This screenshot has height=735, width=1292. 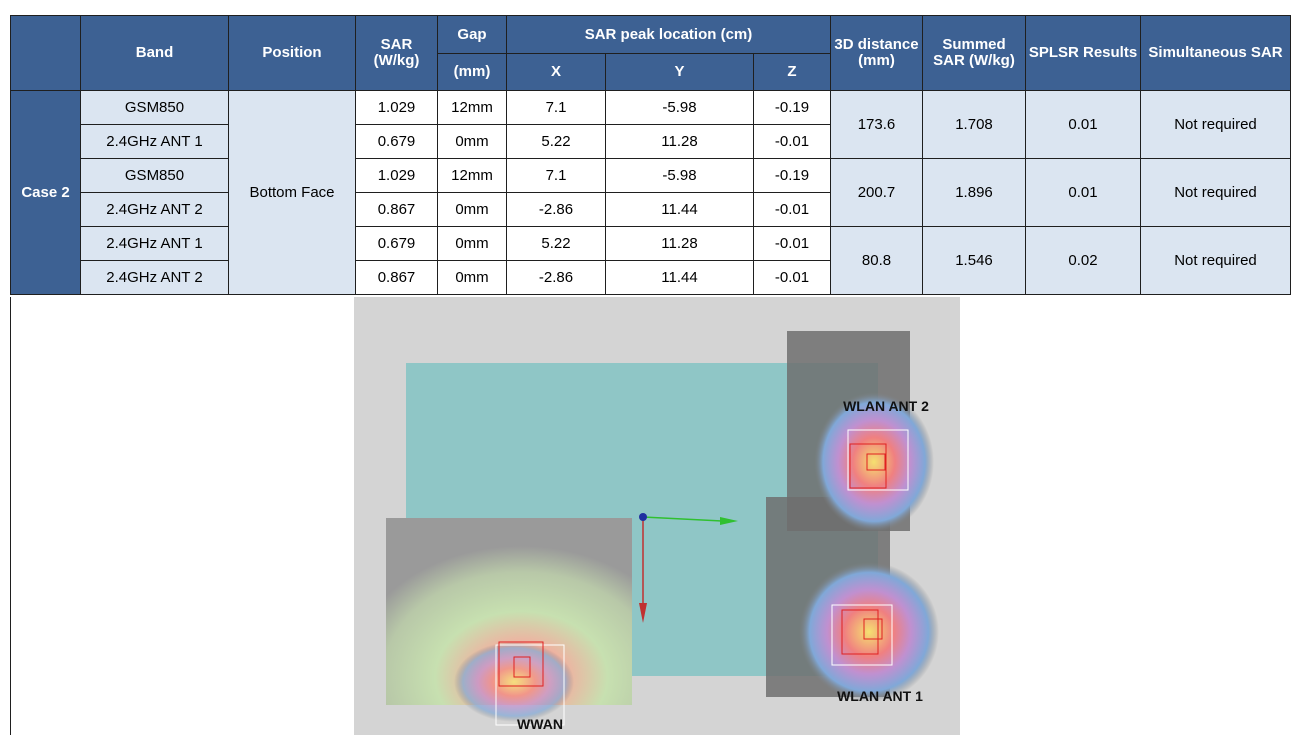 What do you see at coordinates (45, 53) in the screenshot?
I see `header-cell` at bounding box center [45, 53].